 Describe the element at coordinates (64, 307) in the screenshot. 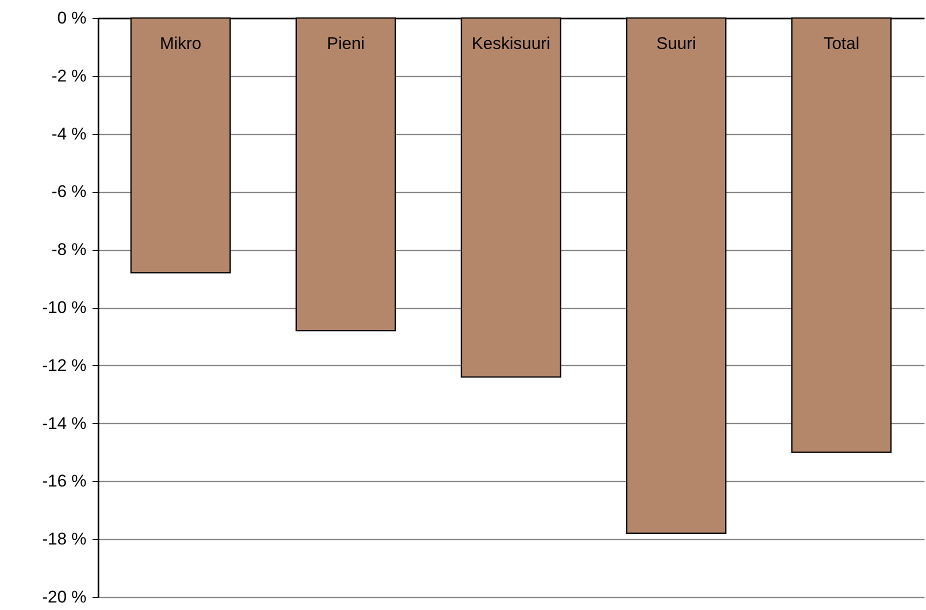

I see `y-tick-label: -10 %` at that location.